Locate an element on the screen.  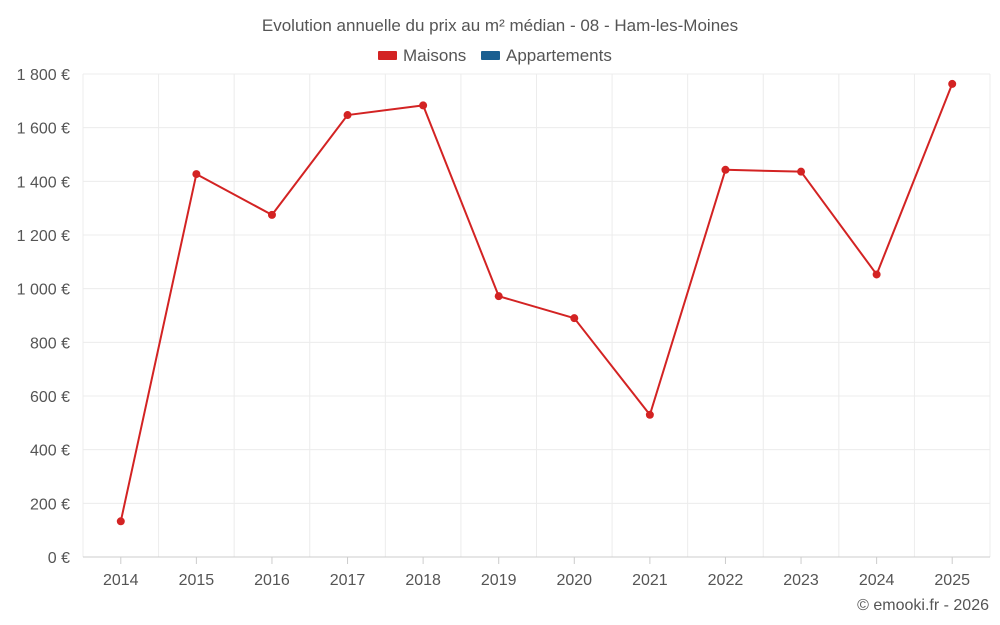
legend: Maisons Appartements is located at coordinates (495, 55).